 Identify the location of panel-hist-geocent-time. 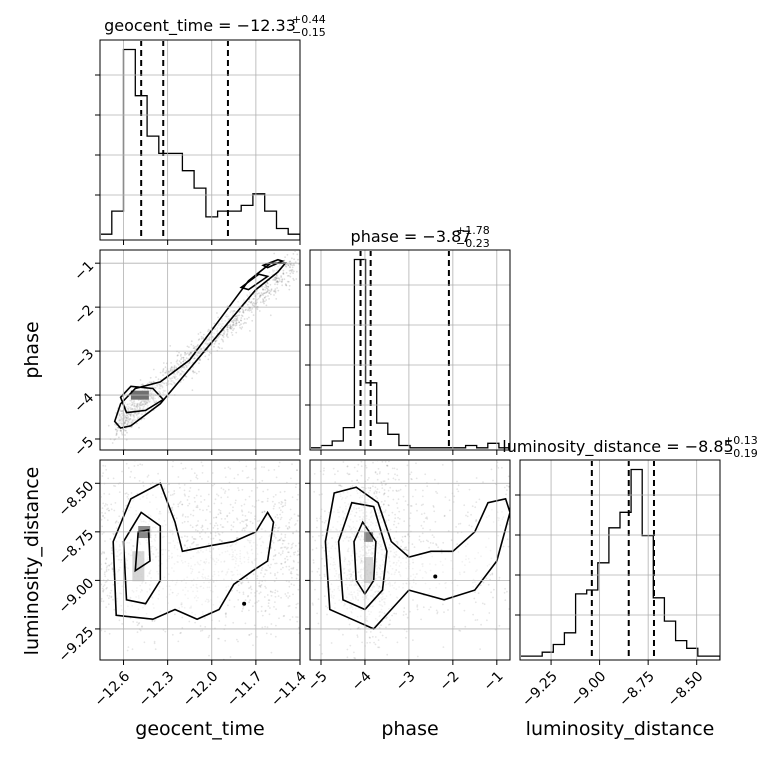
(200, 140).